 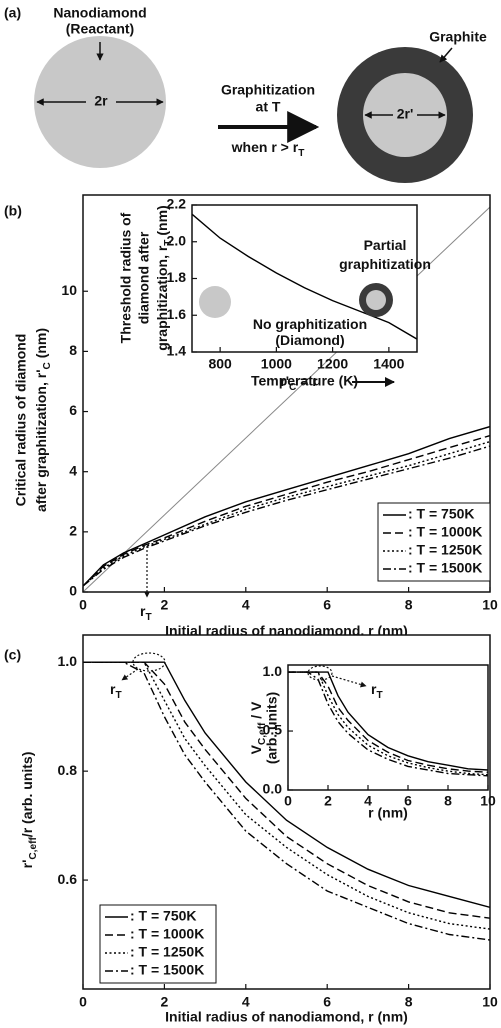 I want to click on y-axis-label-part: V, so click(x=256, y=749).